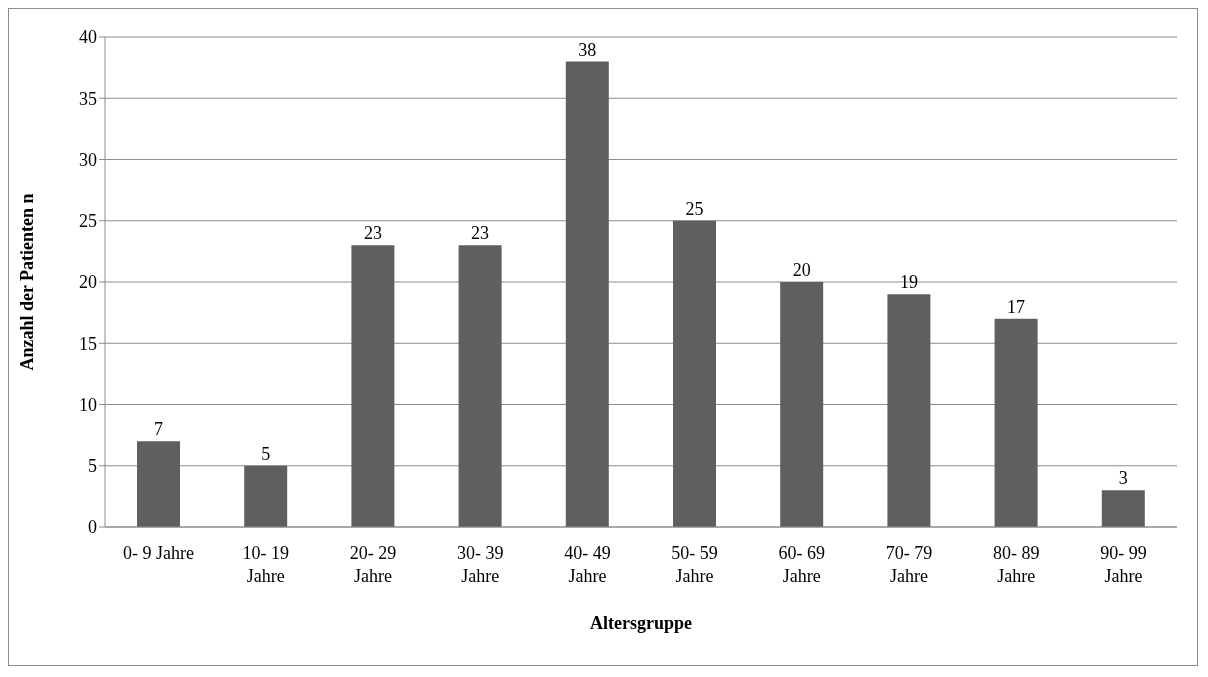 This screenshot has height=677, width=1208. Describe the element at coordinates (88, 343) in the screenshot. I see `y-tick-label: 15` at that location.